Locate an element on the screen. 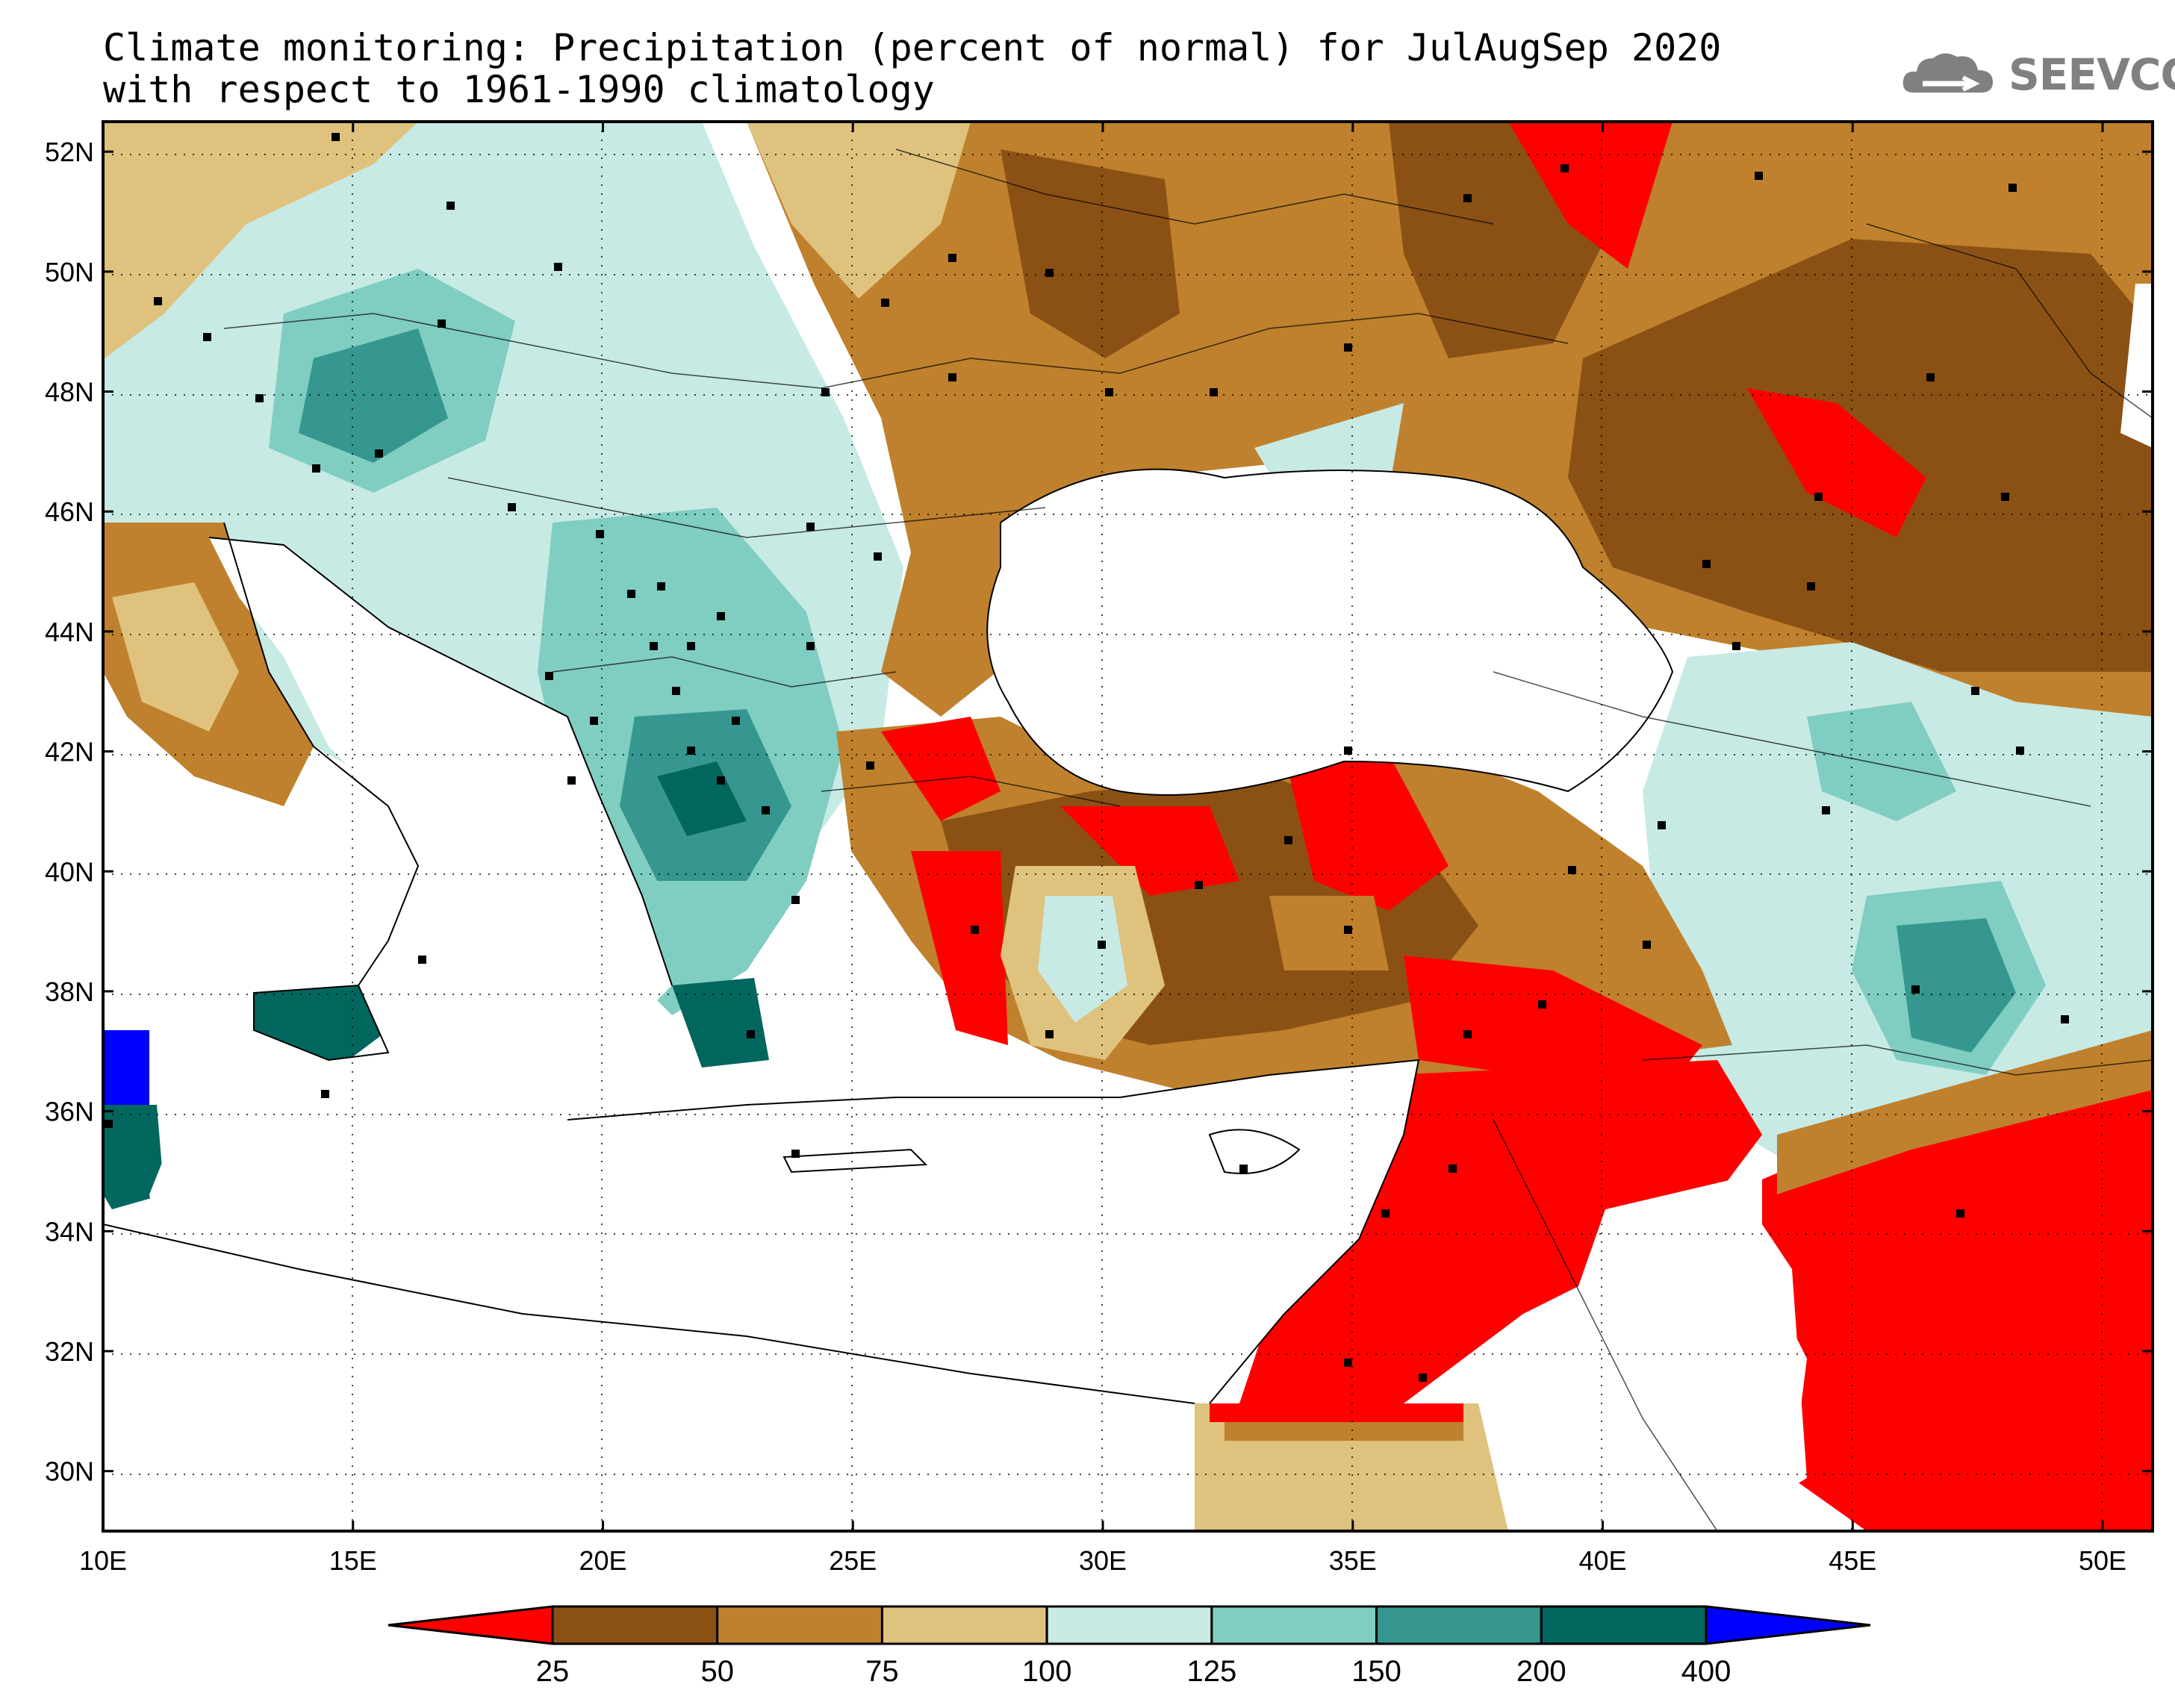 The image size is (2175, 1708). lon-tick-label: 15E is located at coordinates (353, 1560).